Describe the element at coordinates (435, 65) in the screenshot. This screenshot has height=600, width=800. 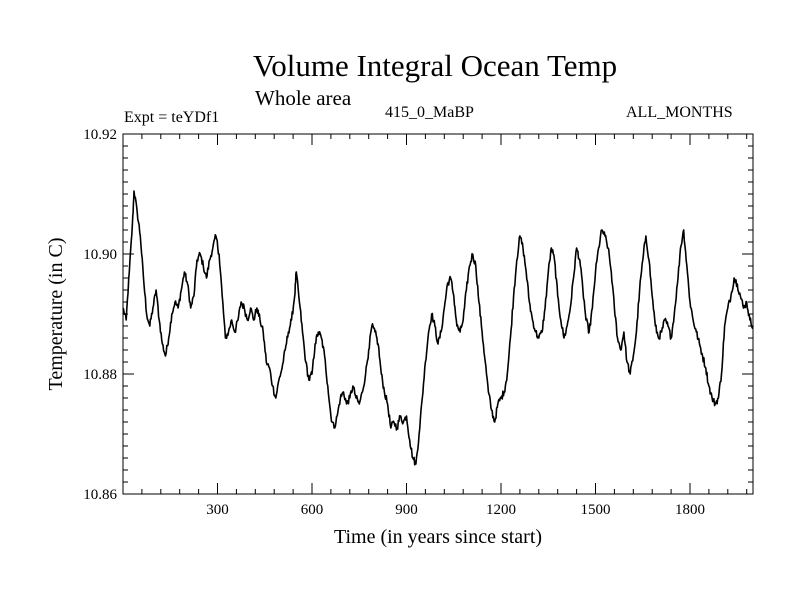
I see `chart-title: Volume Integral Ocean Temp` at that location.